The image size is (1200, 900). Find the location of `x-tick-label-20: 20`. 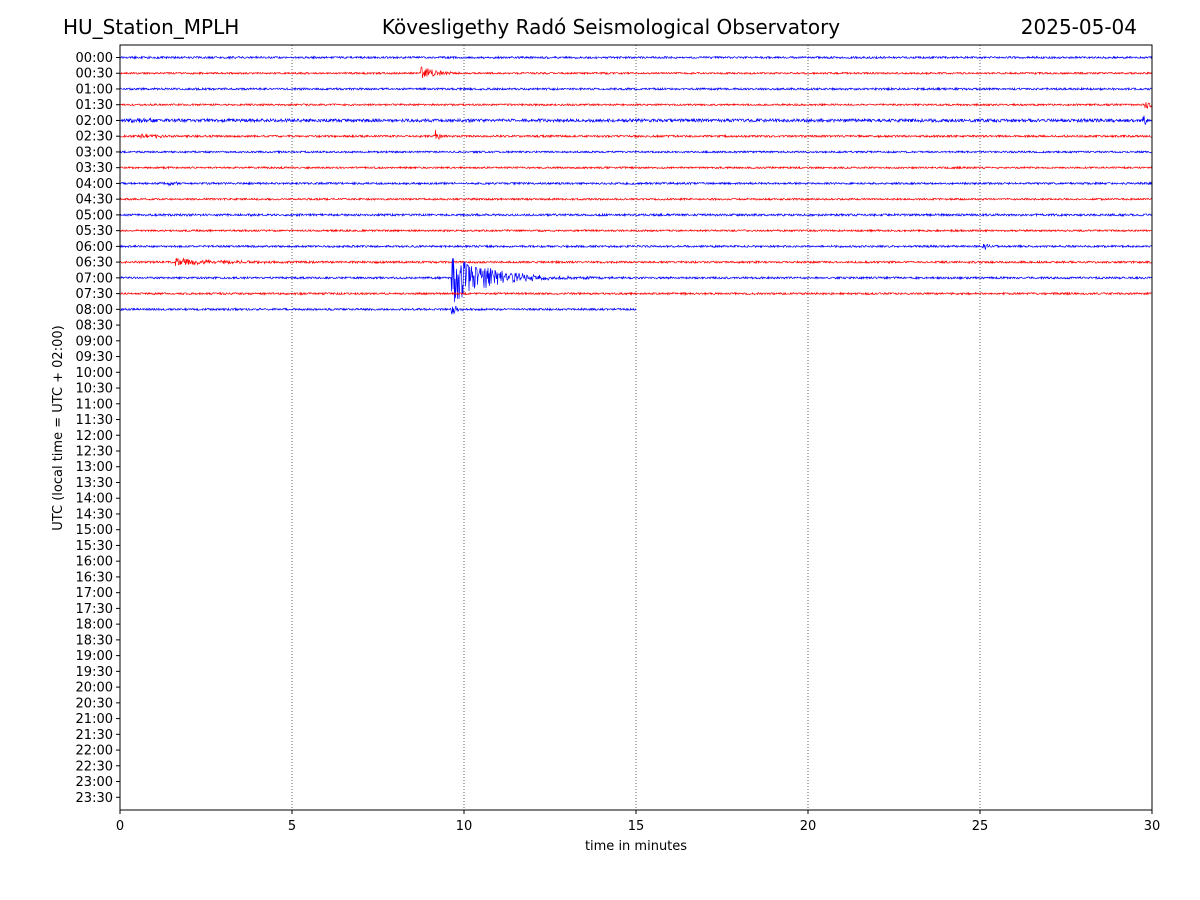

x-tick-label-20: 20 is located at coordinates (808, 826).